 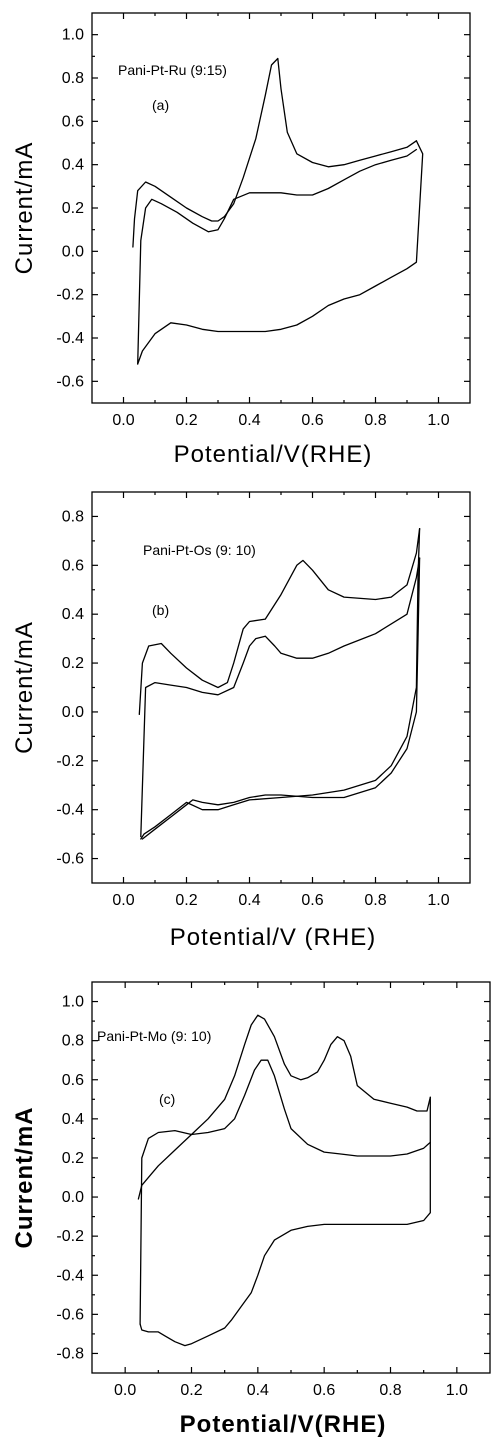 I want to click on y-tick-label: -0.8, so click(x=70, y=1353).